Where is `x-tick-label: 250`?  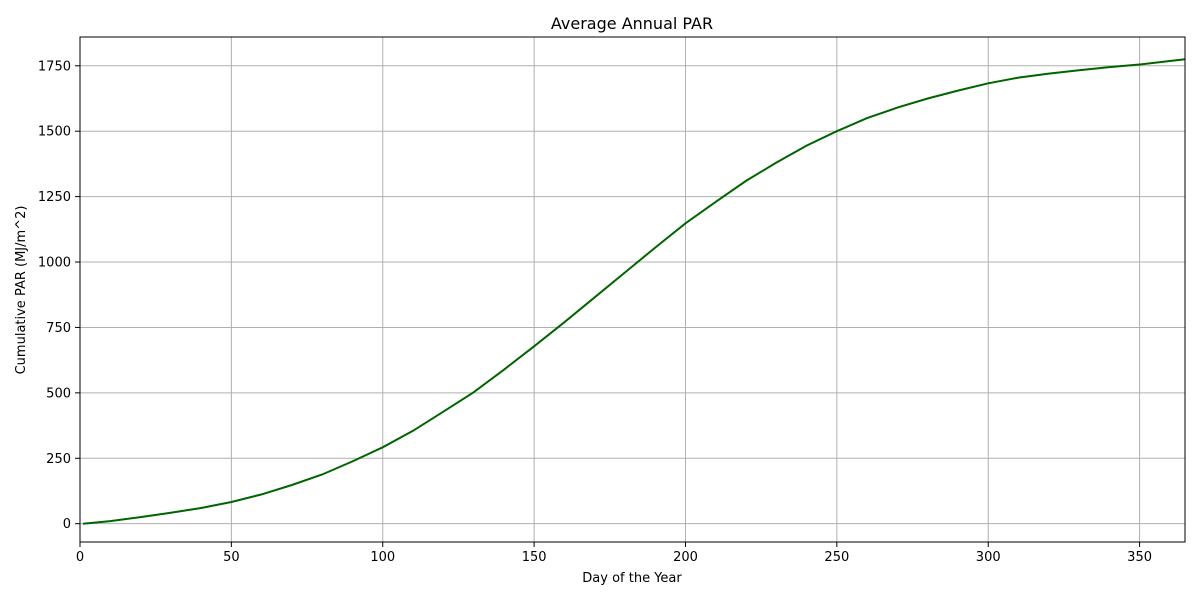
x-tick-label: 250 is located at coordinates (836, 557).